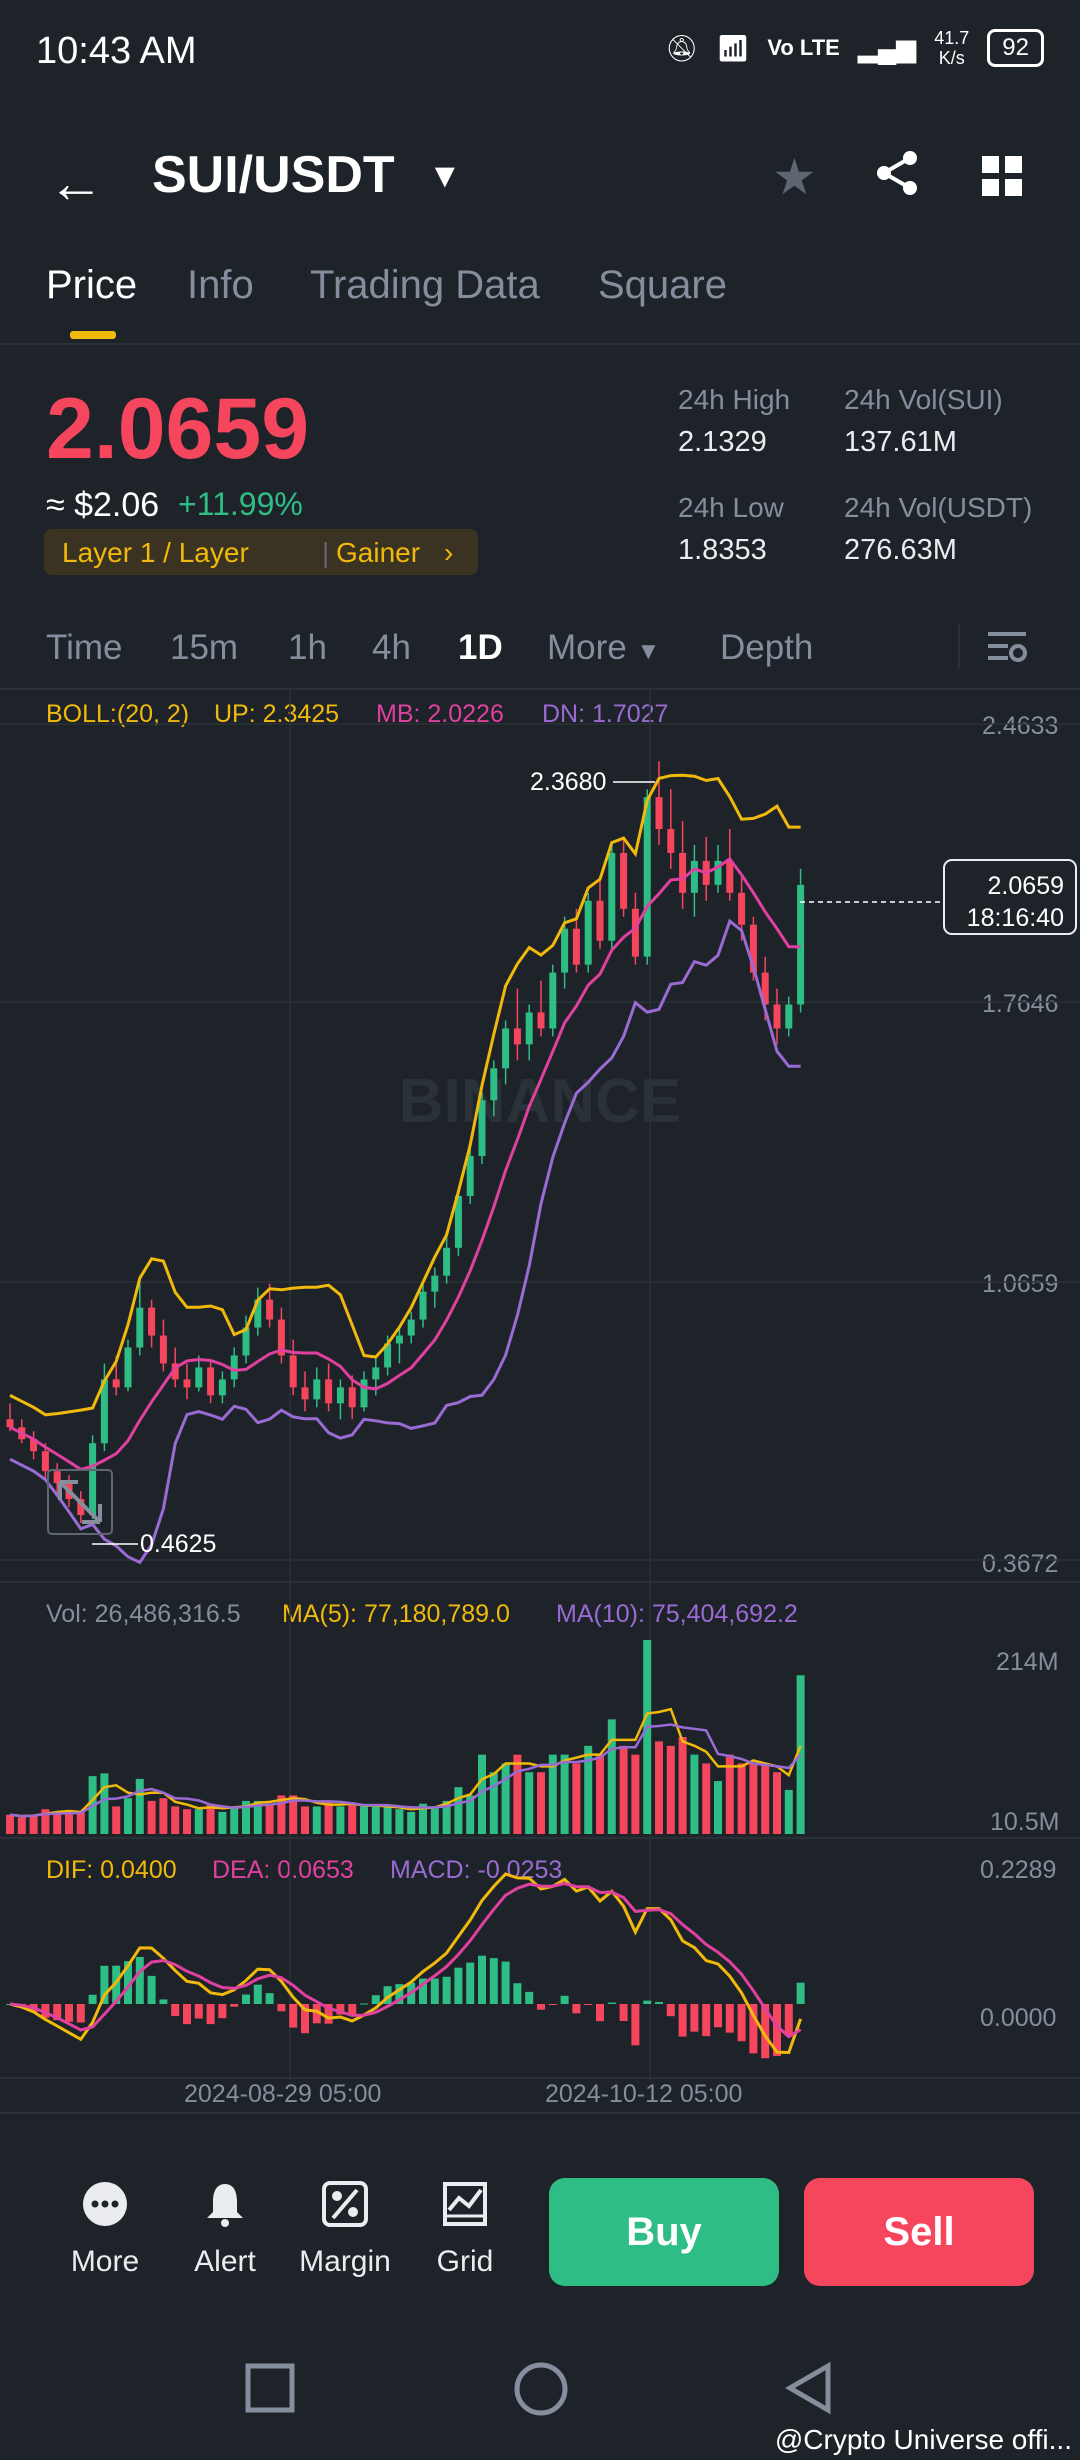 The image size is (1080, 2460). Describe the element at coordinates (273, 175) in the screenshot. I see `pair-title: SUI/USDT` at that location.